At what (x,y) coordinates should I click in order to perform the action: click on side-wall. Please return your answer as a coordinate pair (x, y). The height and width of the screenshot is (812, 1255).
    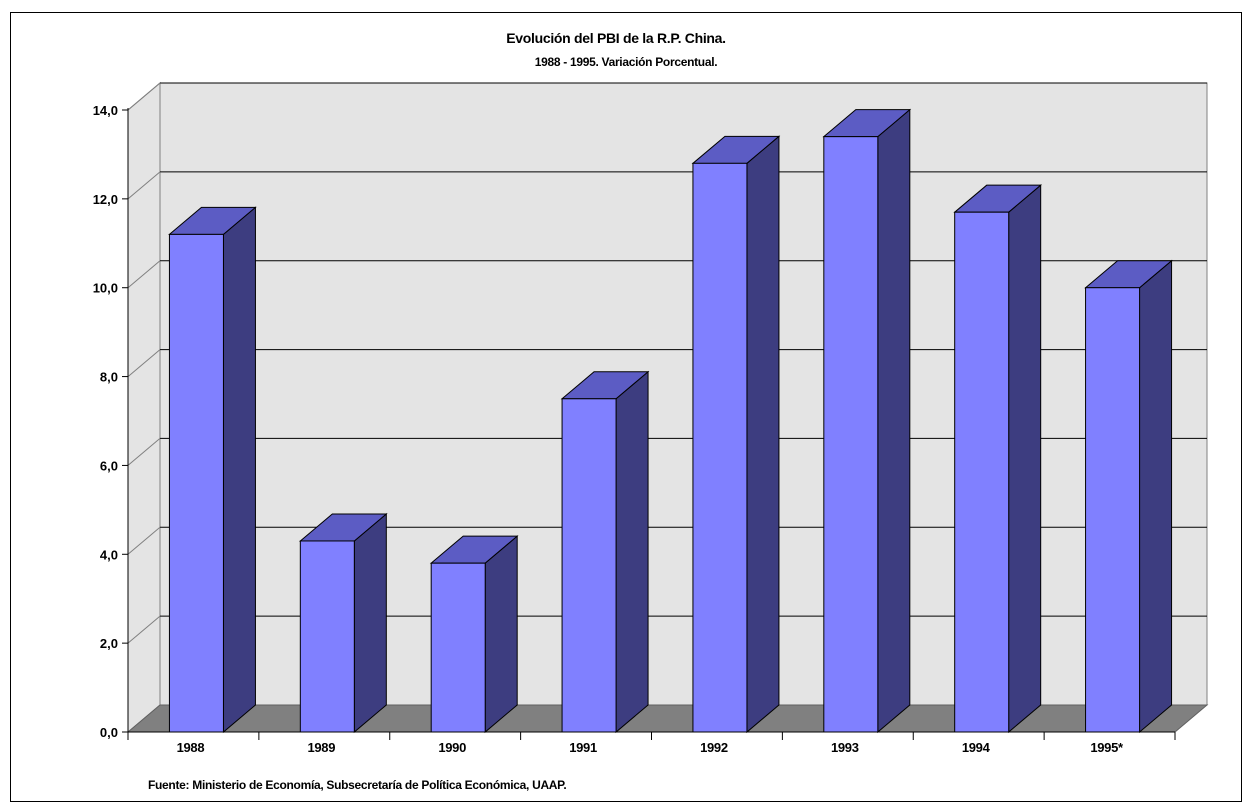
    Looking at the image, I should click on (144, 407).